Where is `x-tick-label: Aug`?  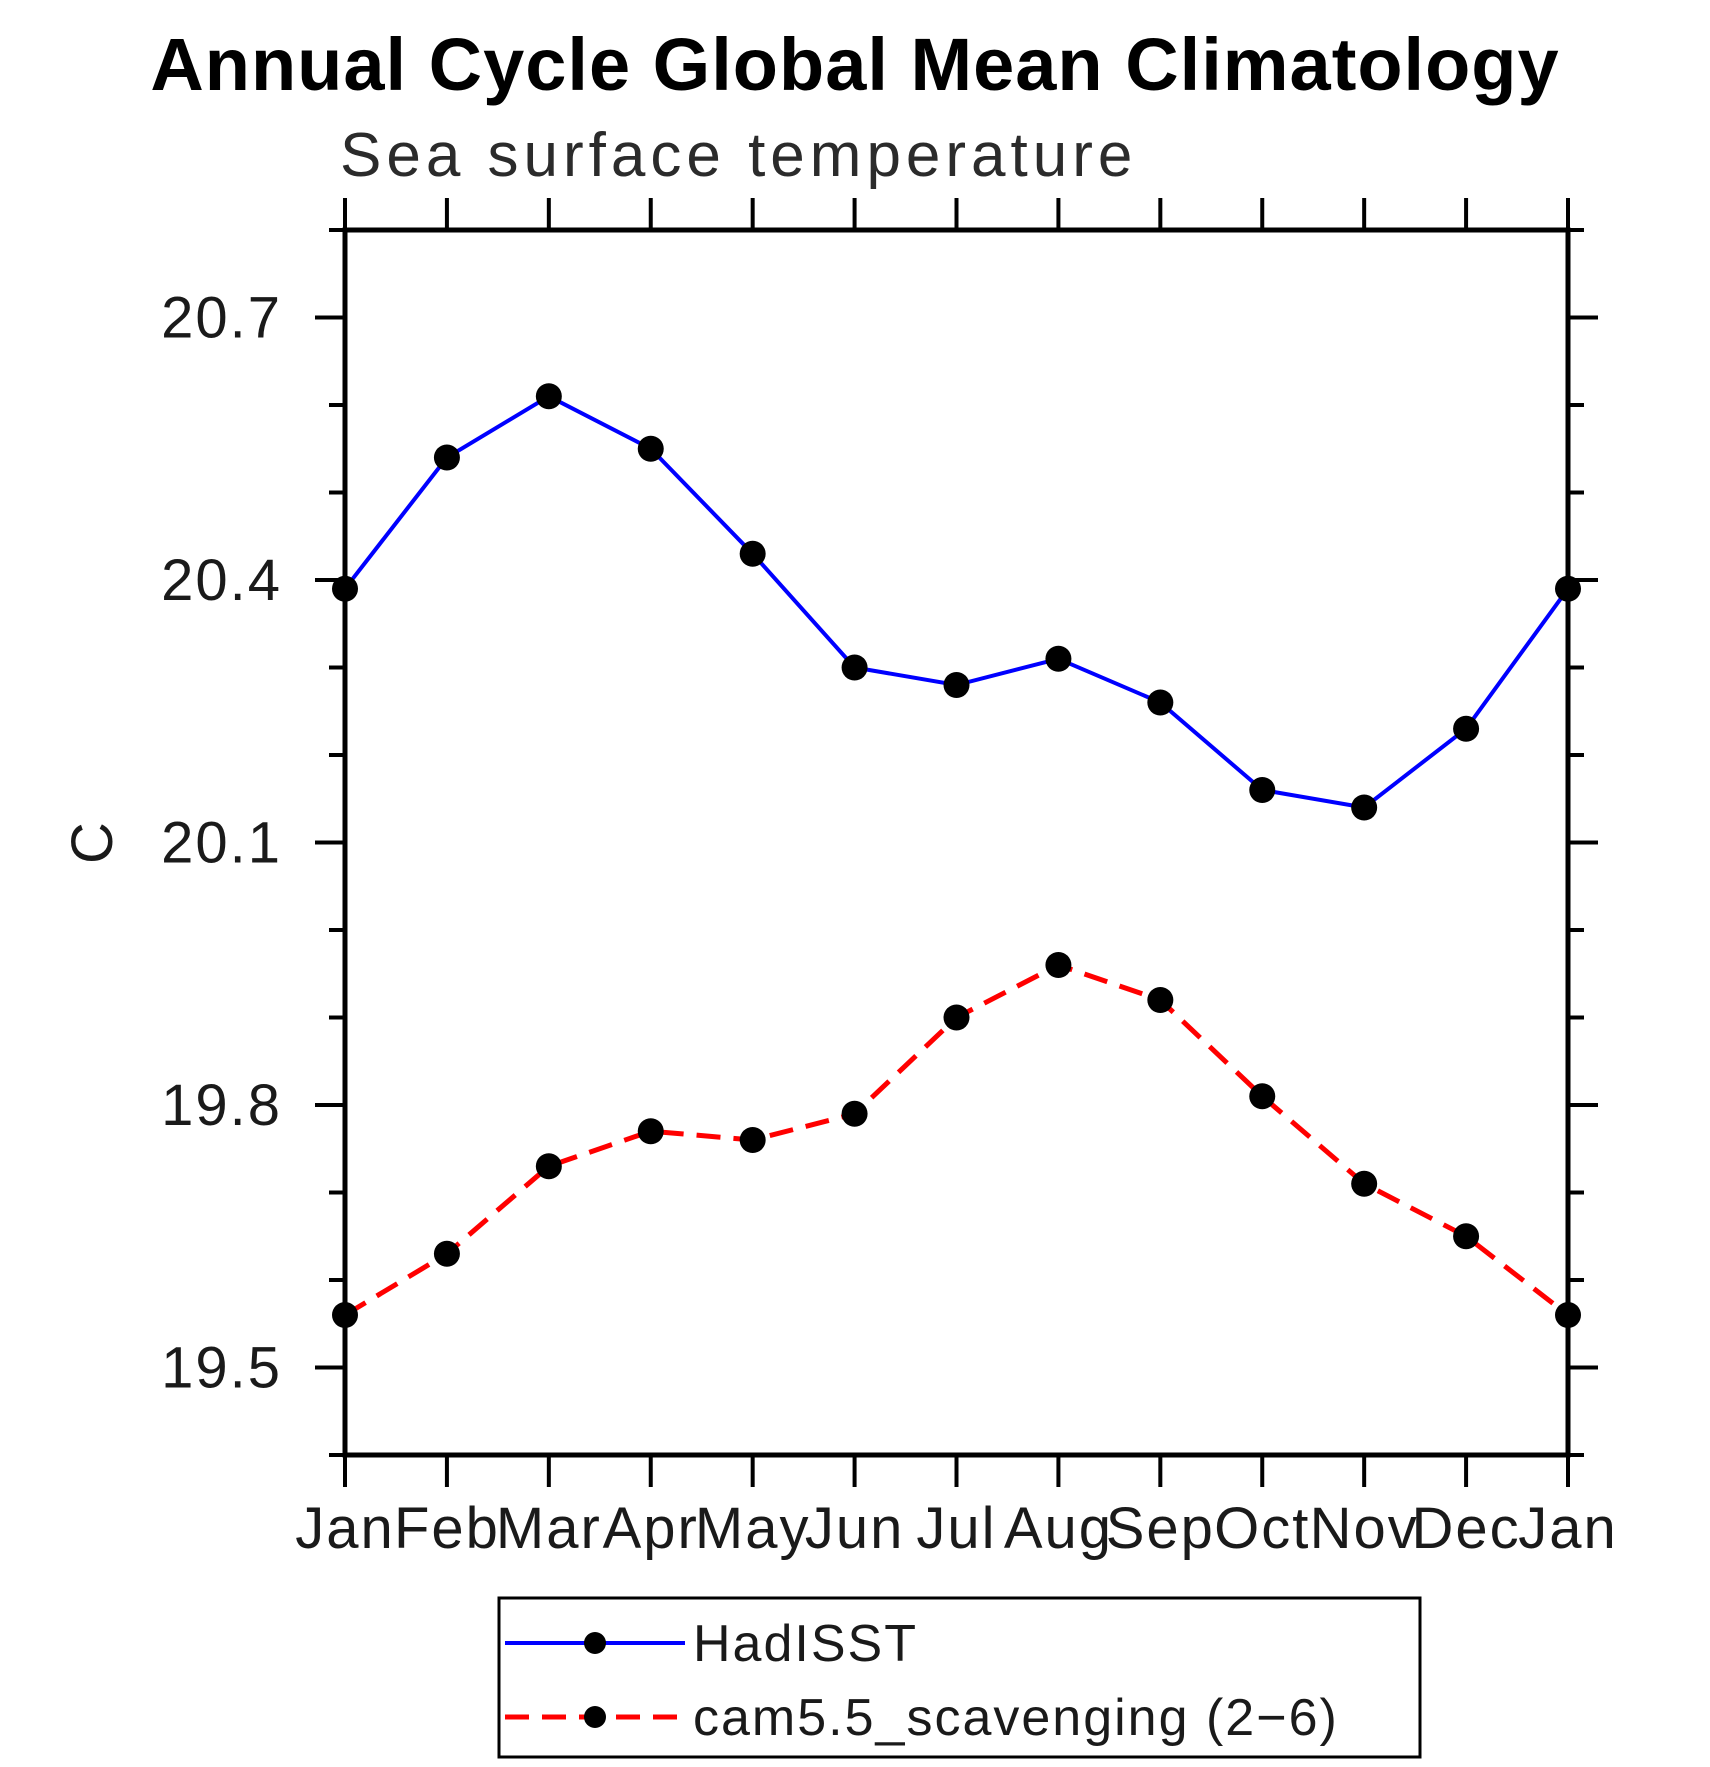 x-tick-label: Aug is located at coordinates (1058, 1528).